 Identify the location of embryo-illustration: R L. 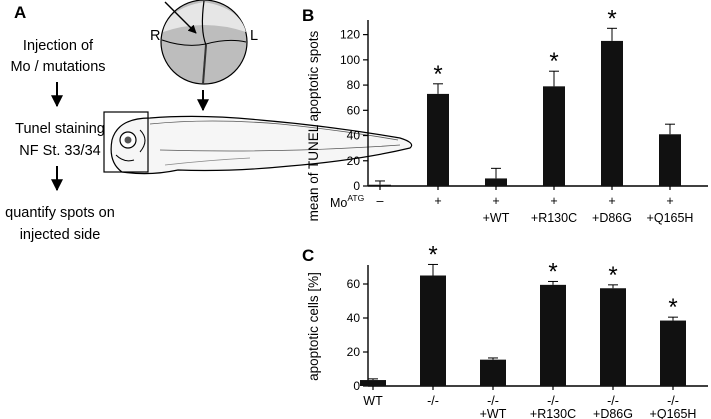
(204, 42).